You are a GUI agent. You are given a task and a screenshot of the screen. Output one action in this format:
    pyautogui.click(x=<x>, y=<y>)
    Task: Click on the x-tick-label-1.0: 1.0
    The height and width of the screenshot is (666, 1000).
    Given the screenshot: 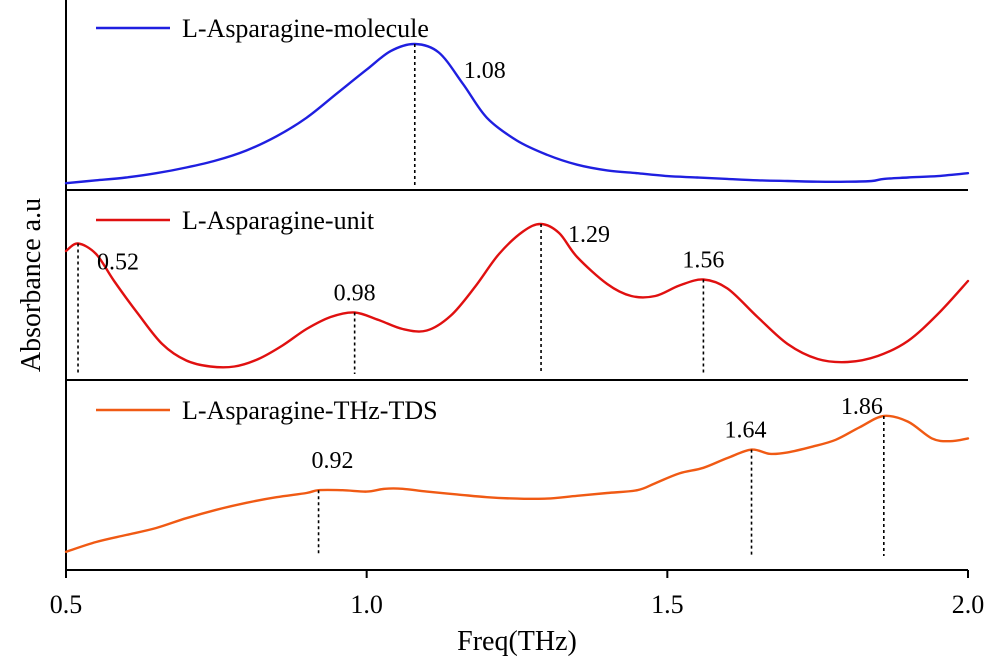 What is the action you would take?
    pyautogui.click(x=366, y=604)
    